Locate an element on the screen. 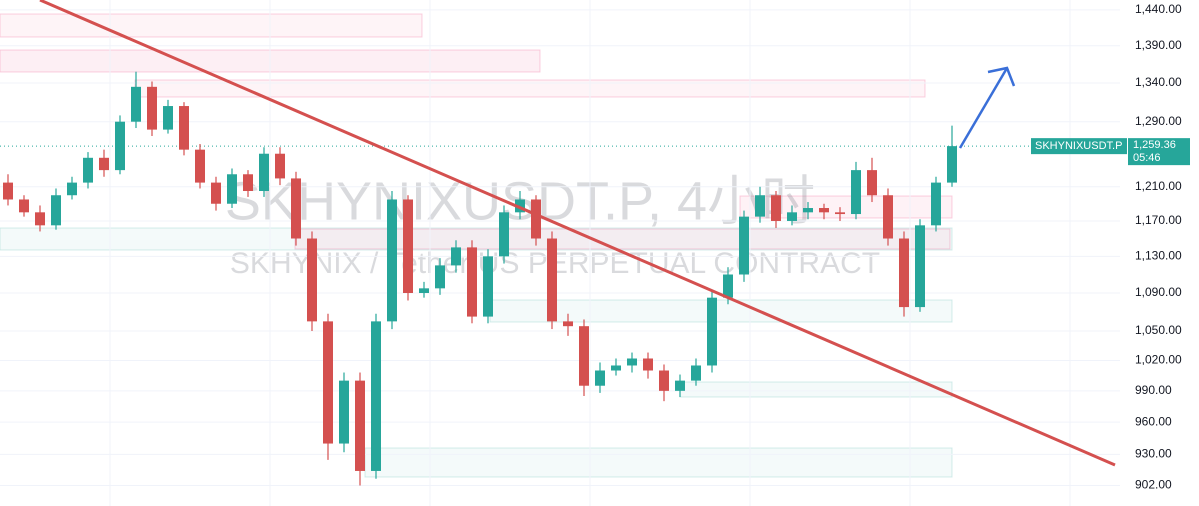 The image size is (1199, 506). y-tick-label: 1,090.00 is located at coordinates (1158, 292).